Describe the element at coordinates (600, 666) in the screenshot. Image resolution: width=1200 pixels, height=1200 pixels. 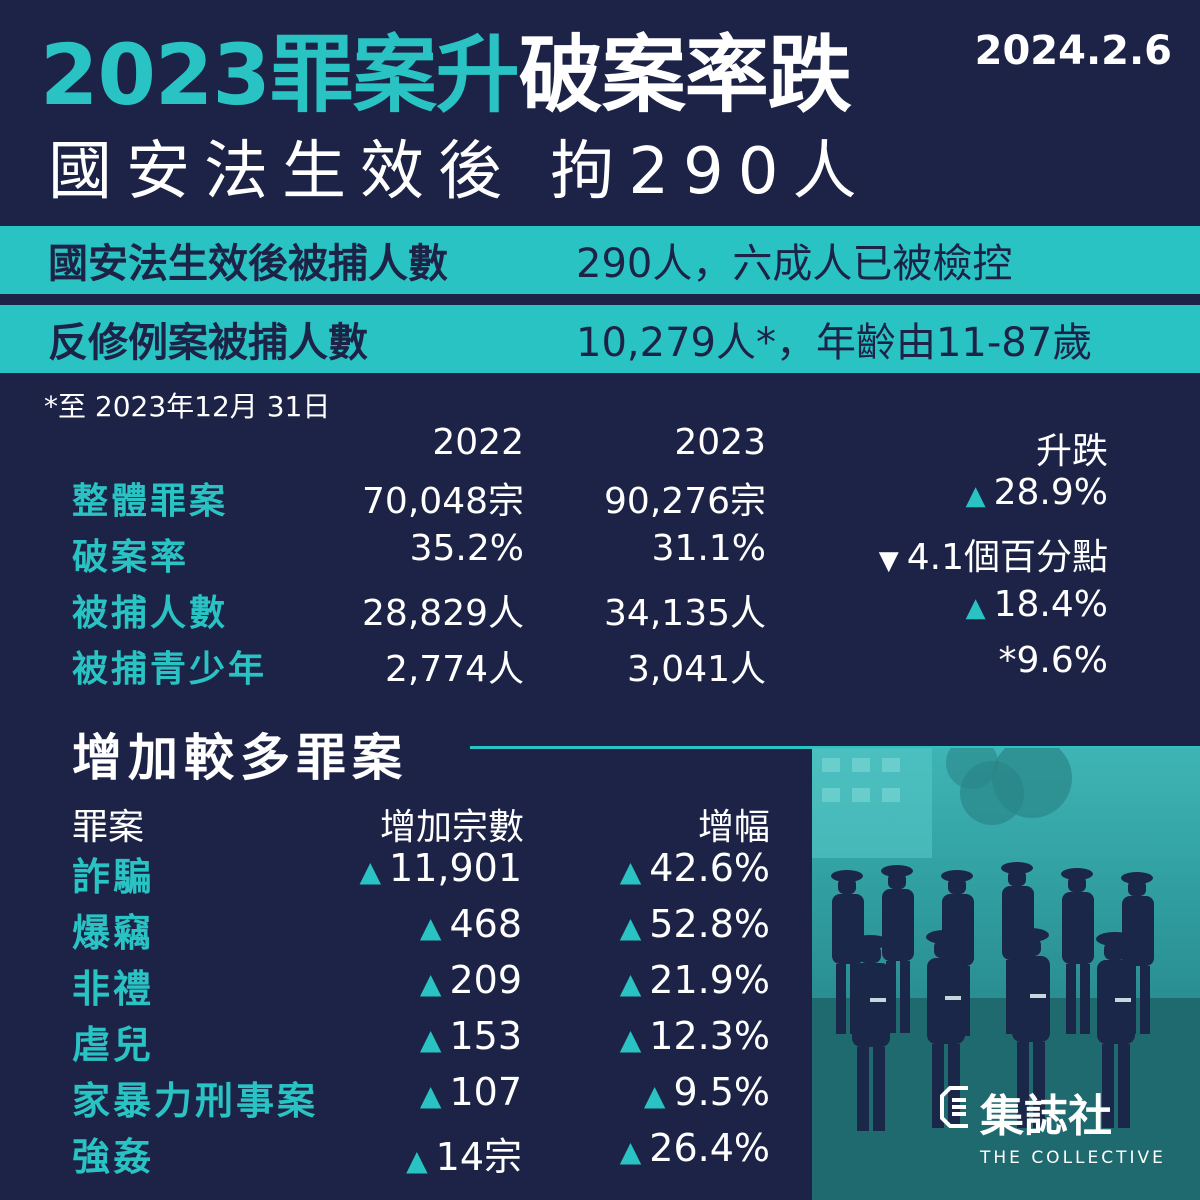
I see `stats-row: 被捕青少年 2,774人 3,041人 *9.6%` at that location.